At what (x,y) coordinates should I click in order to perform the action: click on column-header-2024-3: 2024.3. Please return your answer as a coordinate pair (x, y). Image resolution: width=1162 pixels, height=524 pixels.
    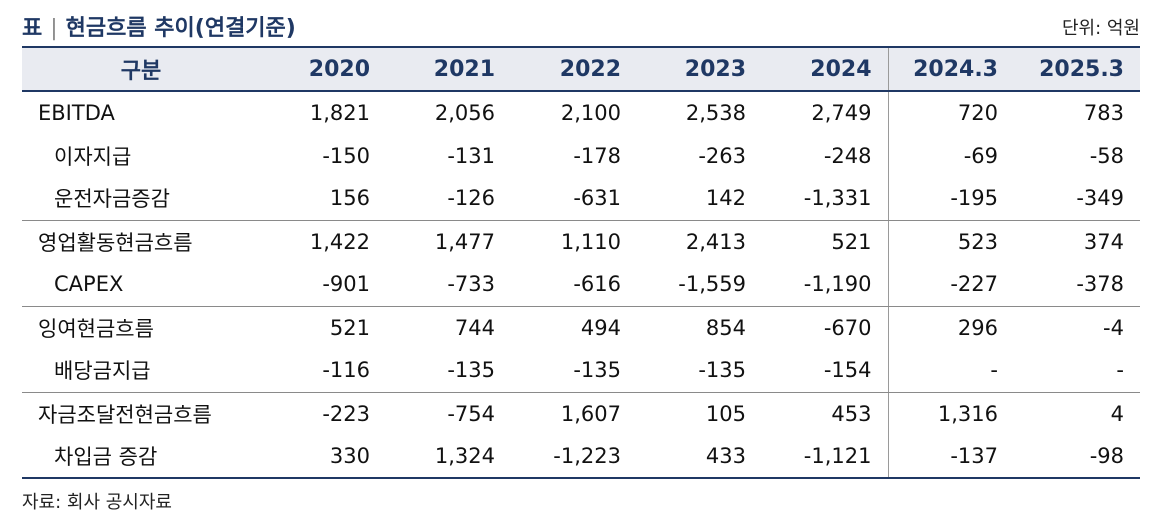
    Looking at the image, I should click on (950, 69).